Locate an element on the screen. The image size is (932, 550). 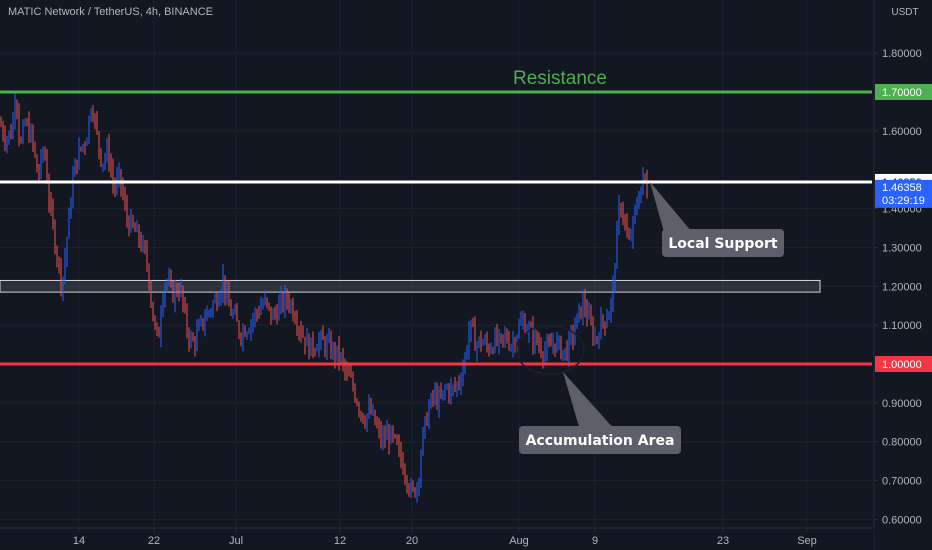
time-tick-label: 22 is located at coordinates (154, 541).